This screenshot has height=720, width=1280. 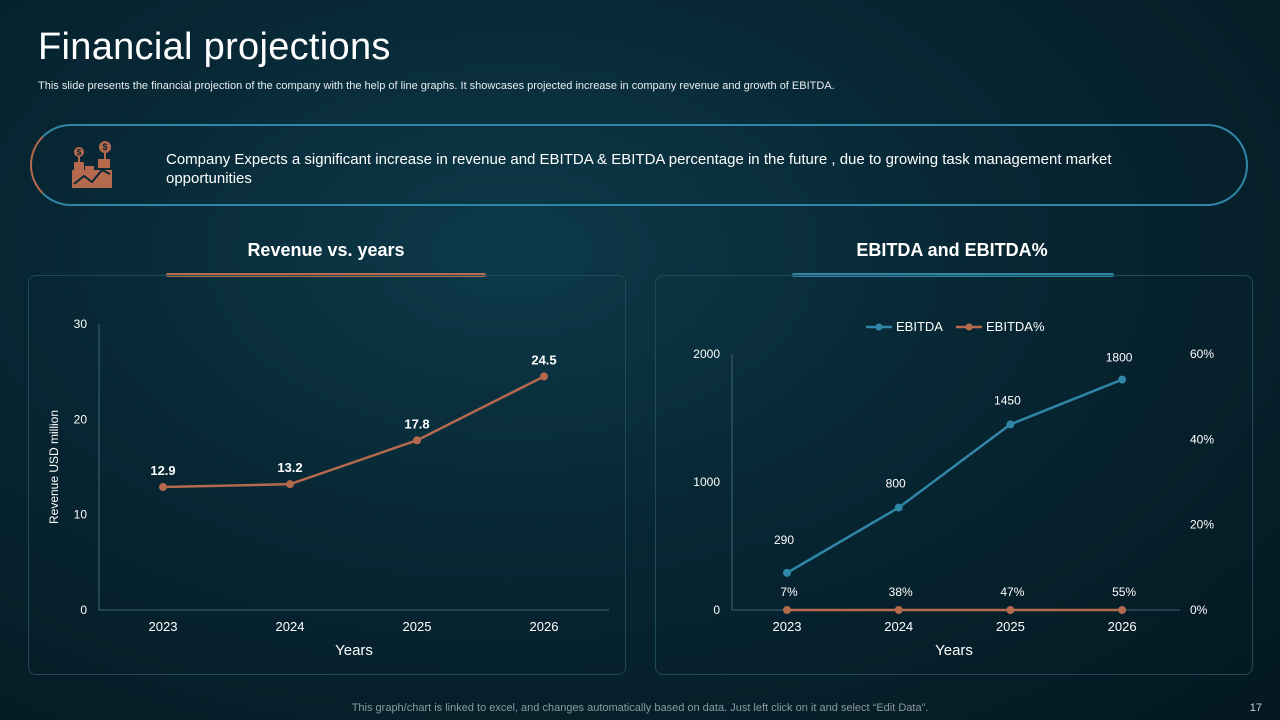 What do you see at coordinates (353, 432) in the screenshot?
I see `revenue-series-line` at bounding box center [353, 432].